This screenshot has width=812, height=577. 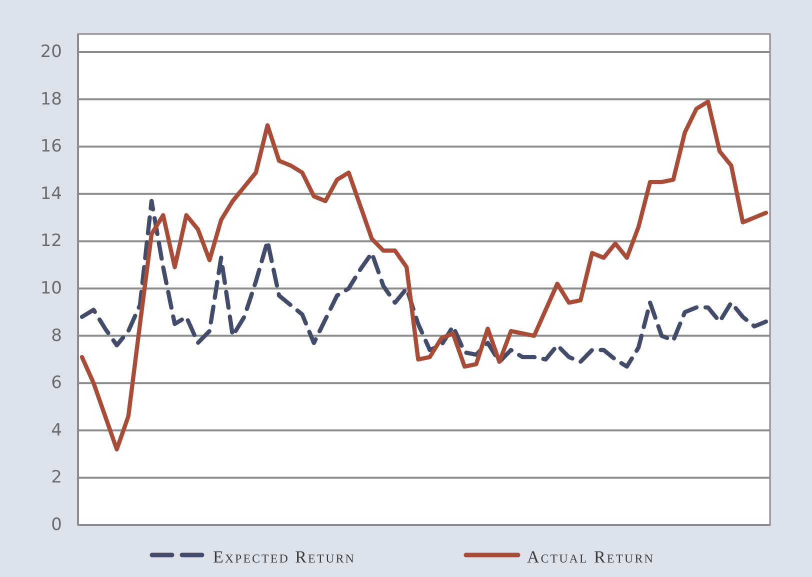 I want to click on y-tick-label: 12, so click(x=51, y=241).